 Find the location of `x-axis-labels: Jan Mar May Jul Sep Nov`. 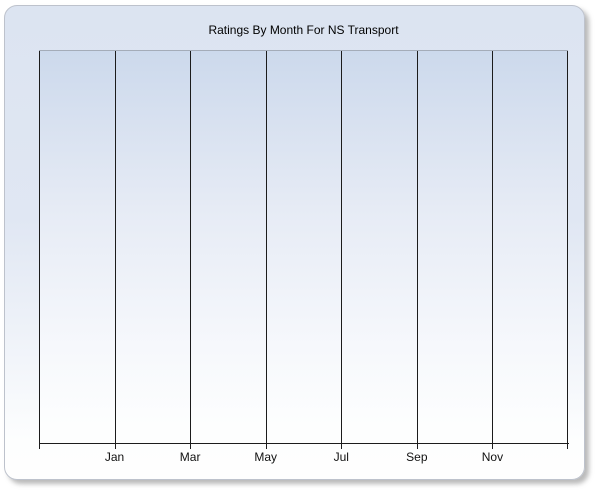

x-axis-labels: Jan Mar May Jul Sep Nov is located at coordinates (303, 457).